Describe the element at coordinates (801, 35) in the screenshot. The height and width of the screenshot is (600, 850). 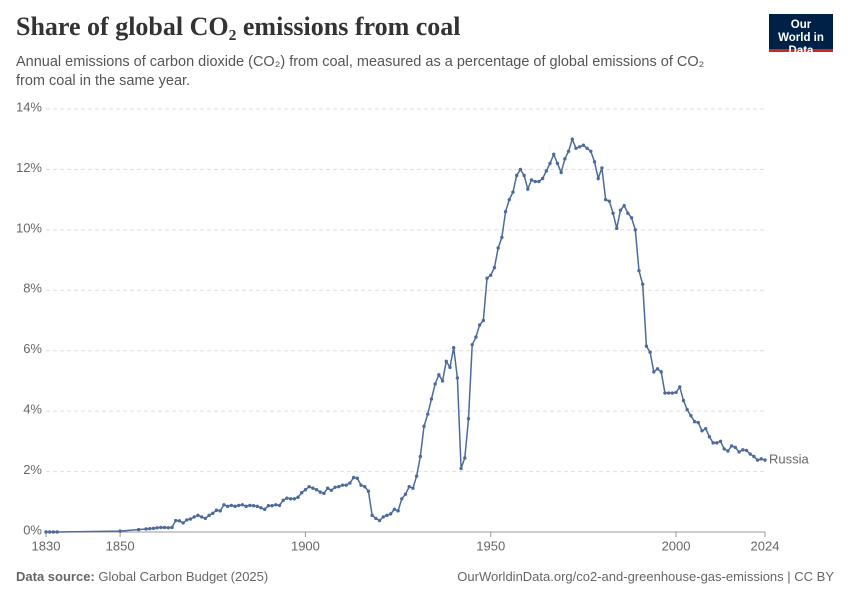
I see `logo: Our World in Data` at that location.